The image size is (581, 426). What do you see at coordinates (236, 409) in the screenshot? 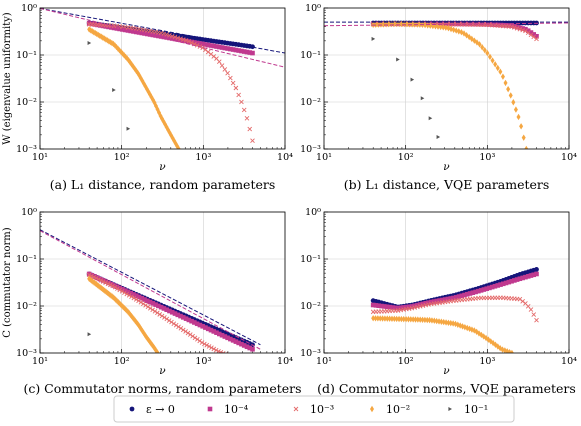
I see `legend-label: 10⁻⁴` at bounding box center [236, 409].